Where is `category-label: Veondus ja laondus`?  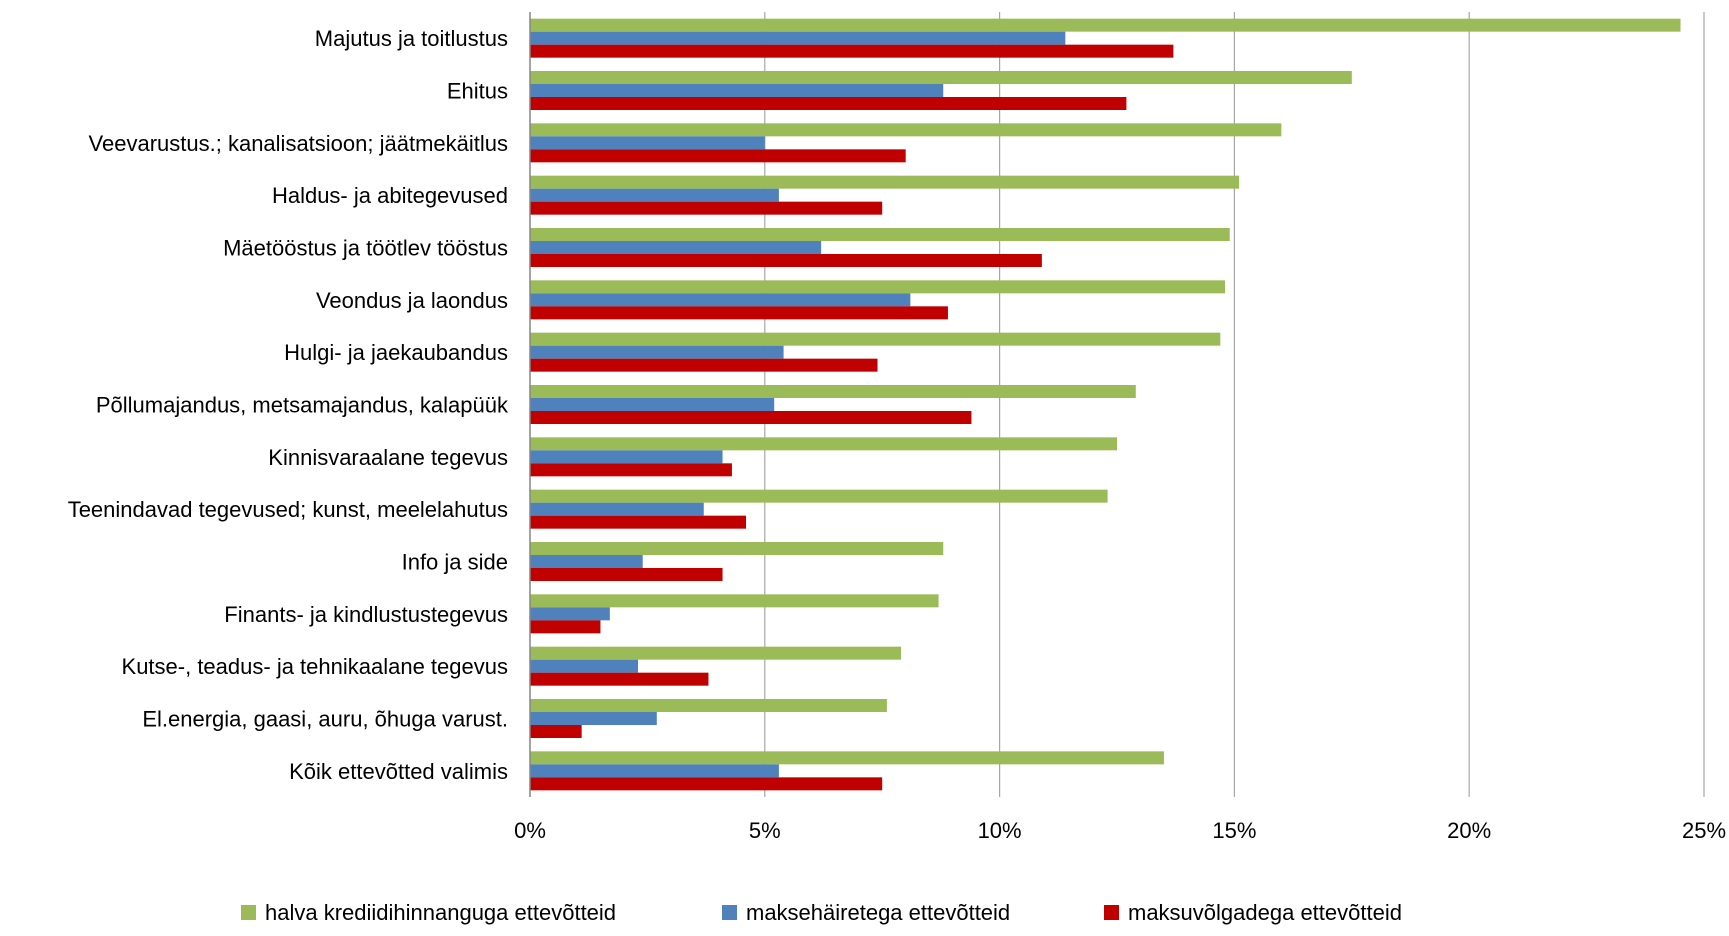 category-label: Veondus ja laondus is located at coordinates (412, 300).